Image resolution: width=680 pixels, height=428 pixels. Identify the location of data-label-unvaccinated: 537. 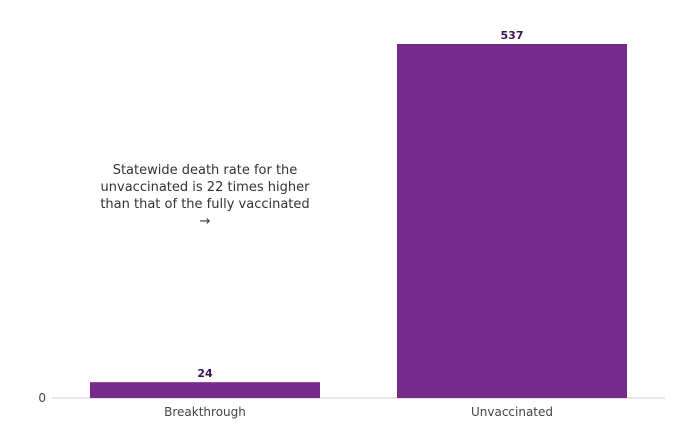
(512, 35).